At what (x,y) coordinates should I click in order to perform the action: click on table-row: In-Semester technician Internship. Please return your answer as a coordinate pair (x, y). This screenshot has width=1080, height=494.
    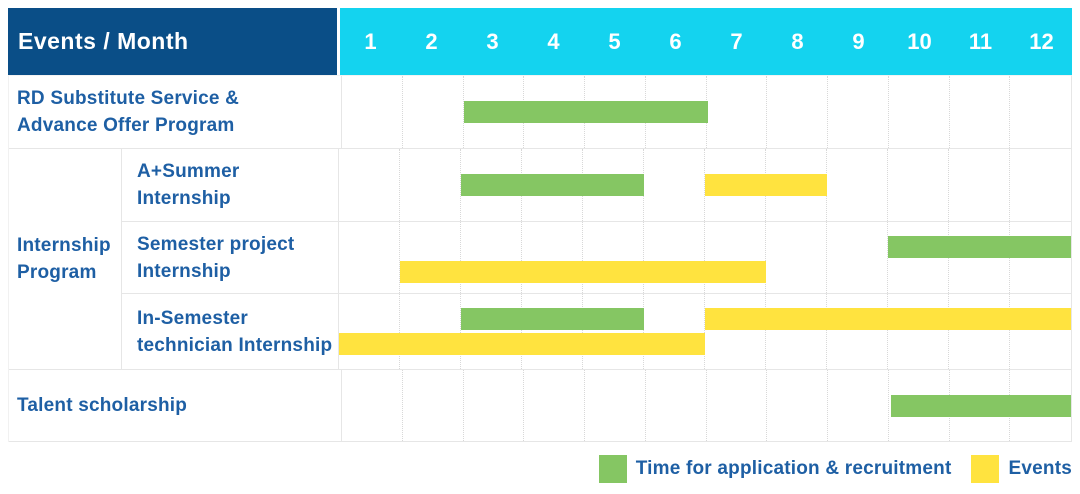
    Looking at the image, I should click on (596, 331).